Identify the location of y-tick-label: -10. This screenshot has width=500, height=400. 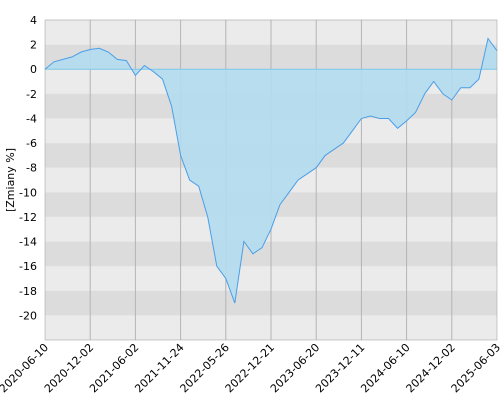
(28, 192).